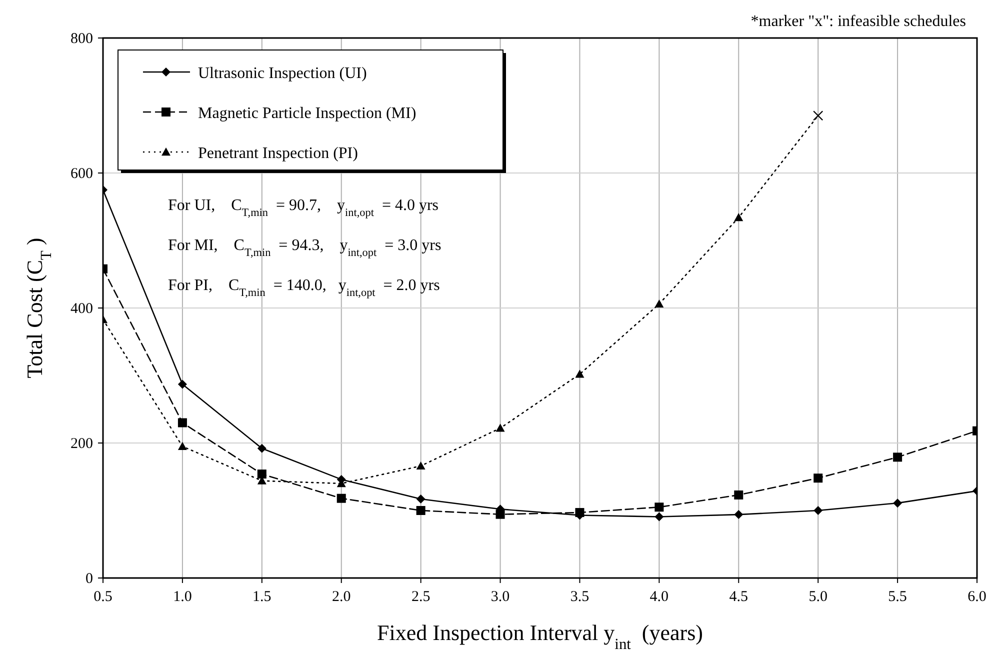 This screenshot has width=989, height=667. What do you see at coordinates (81, 444) in the screenshot?
I see `y-tick-label: 200` at bounding box center [81, 444].